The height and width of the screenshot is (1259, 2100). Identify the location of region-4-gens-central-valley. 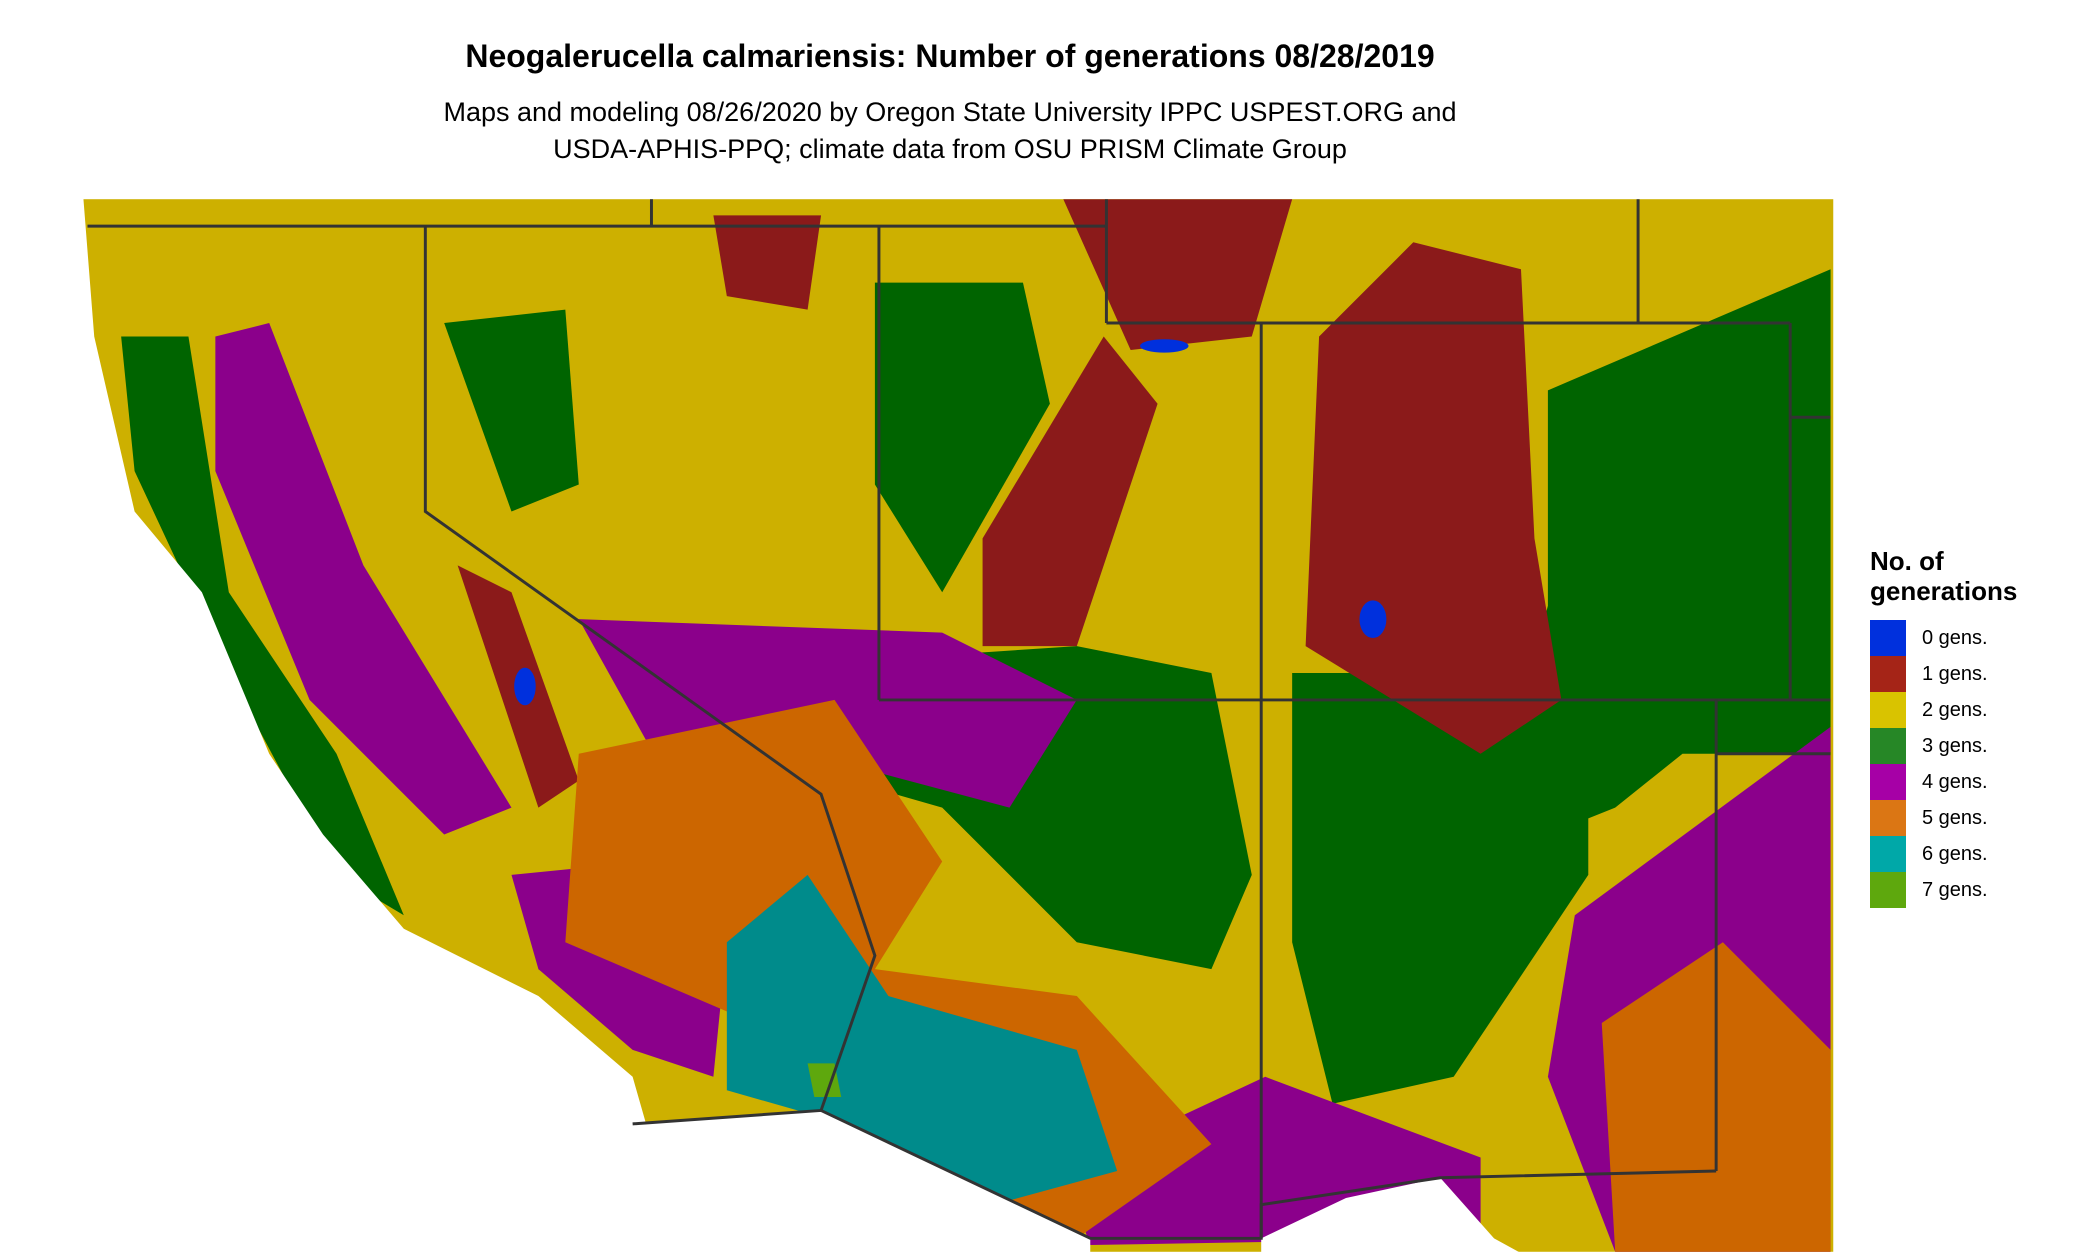
(363, 579).